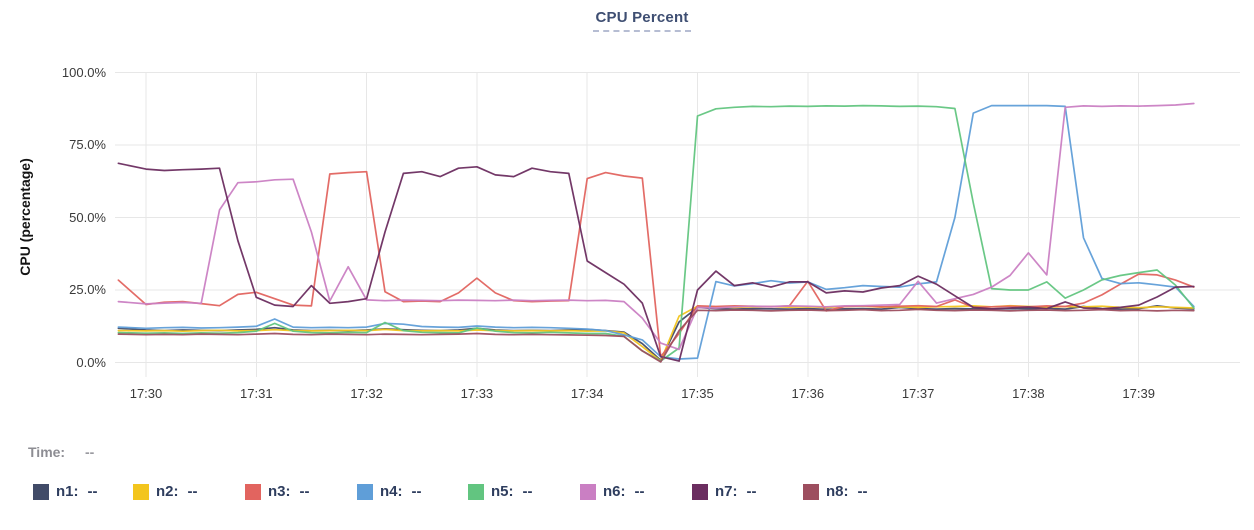  I want to click on y-tick-label: 75.0%, so click(87, 144).